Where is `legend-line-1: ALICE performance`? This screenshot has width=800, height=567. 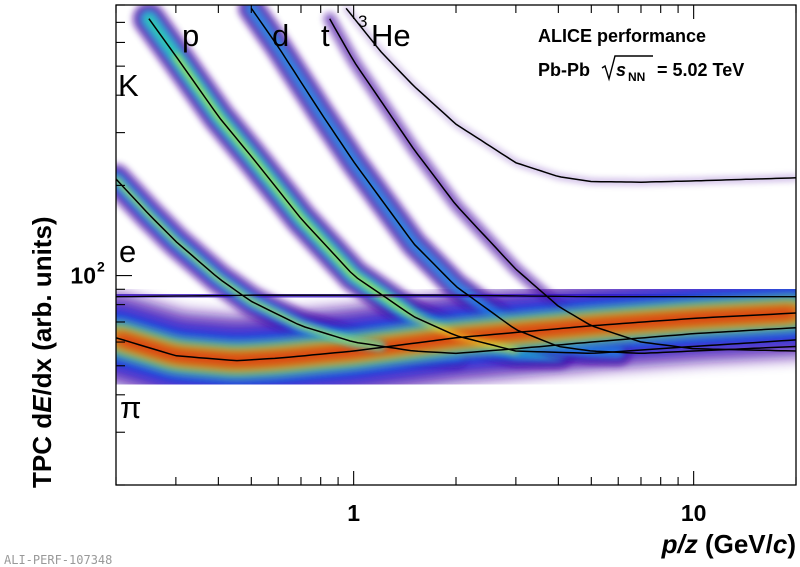
legend-line-1: ALICE performance is located at coordinates (622, 36).